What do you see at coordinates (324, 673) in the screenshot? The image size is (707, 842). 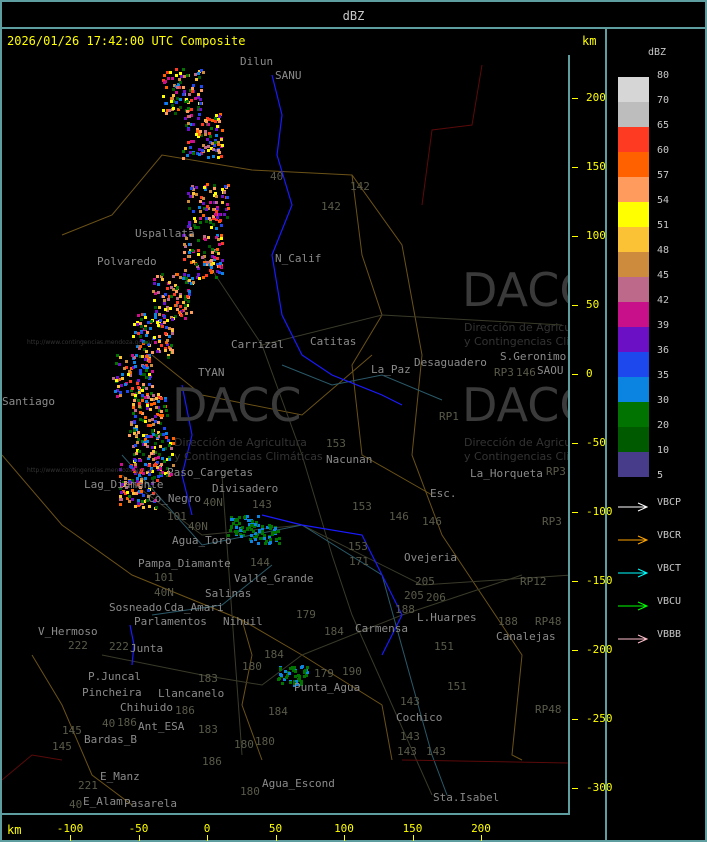 I see `route-number: 179` at bounding box center [324, 673].